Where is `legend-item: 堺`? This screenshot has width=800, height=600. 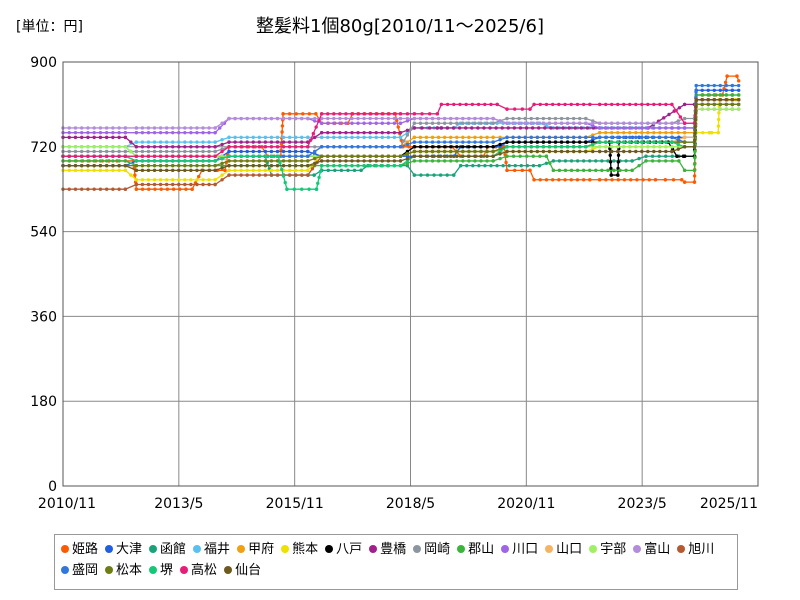
legend-item: 堺 is located at coordinates (161, 570).